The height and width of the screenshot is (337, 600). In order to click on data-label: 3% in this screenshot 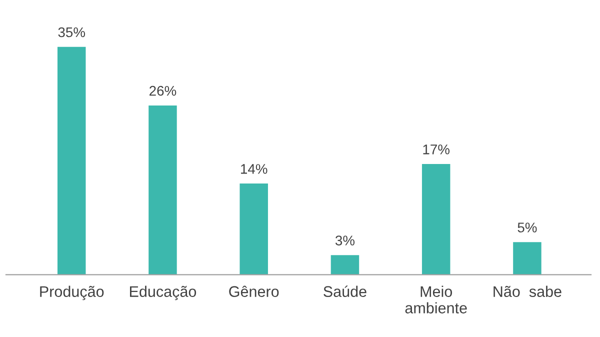, I will do `click(345, 241)`.